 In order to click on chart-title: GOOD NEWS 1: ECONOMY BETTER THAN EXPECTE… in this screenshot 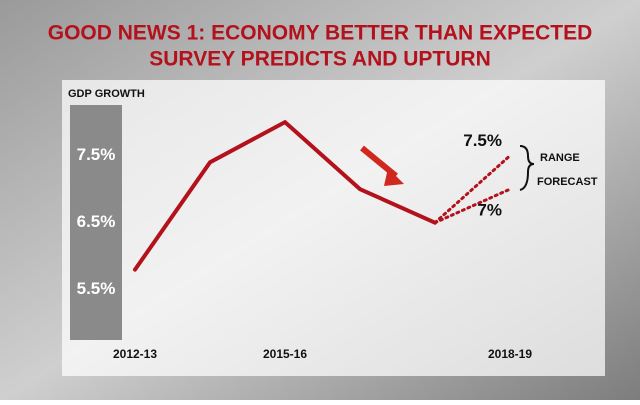, I will do `click(320, 33)`.